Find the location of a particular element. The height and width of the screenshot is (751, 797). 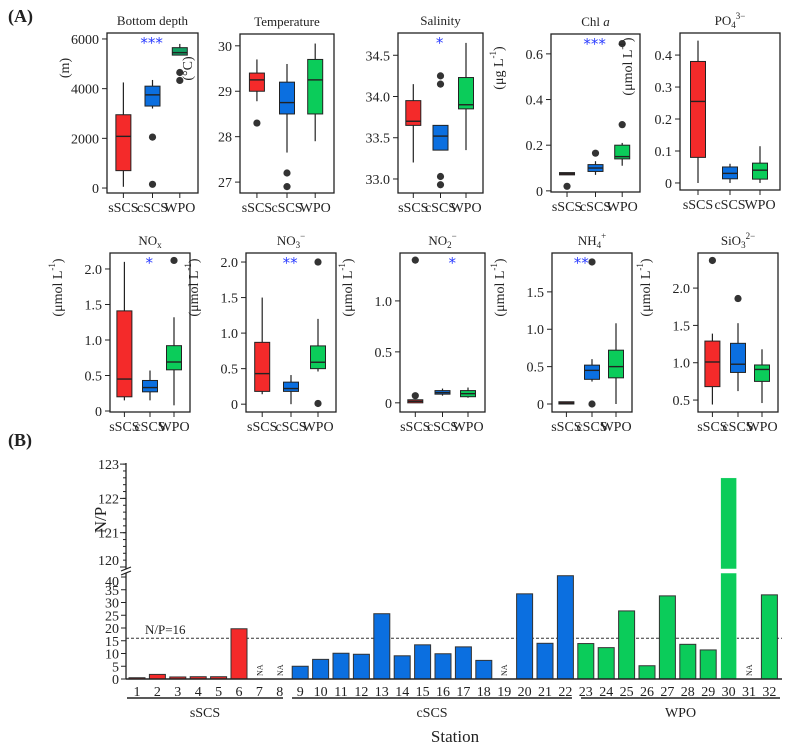

y-tick-label: 33.5 is located at coordinates (378, 139).